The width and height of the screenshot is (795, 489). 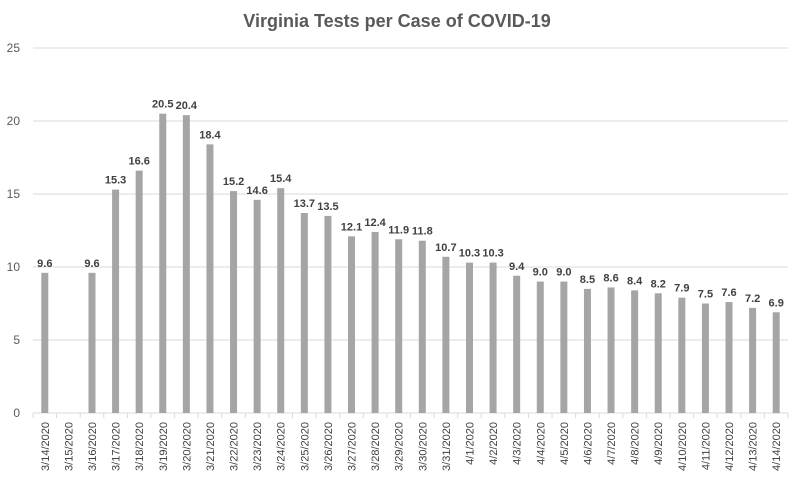 What do you see at coordinates (423, 446) in the screenshot?
I see `x-tick-label: 3/30/2020` at bounding box center [423, 446].